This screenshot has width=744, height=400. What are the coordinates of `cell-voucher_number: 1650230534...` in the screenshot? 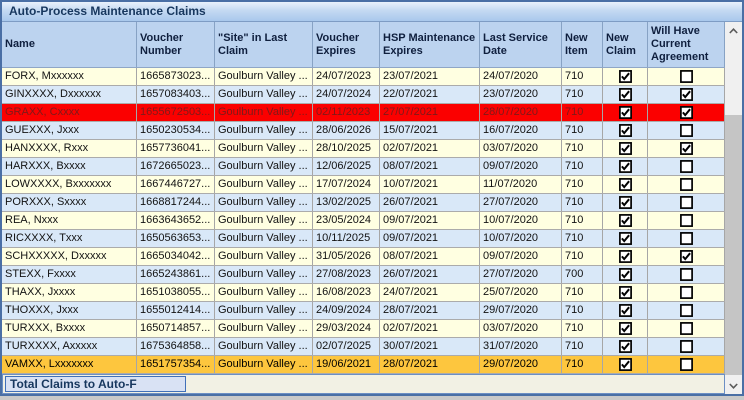 It's located at (176, 130).